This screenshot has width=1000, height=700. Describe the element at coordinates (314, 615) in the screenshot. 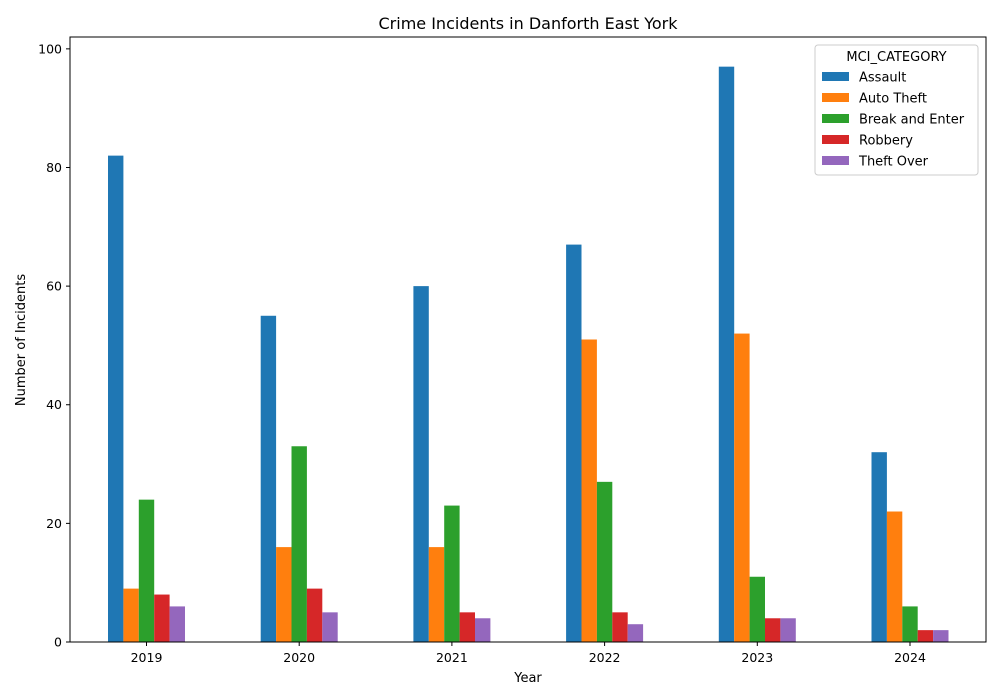

I see `bar-robbery-2020` at that location.